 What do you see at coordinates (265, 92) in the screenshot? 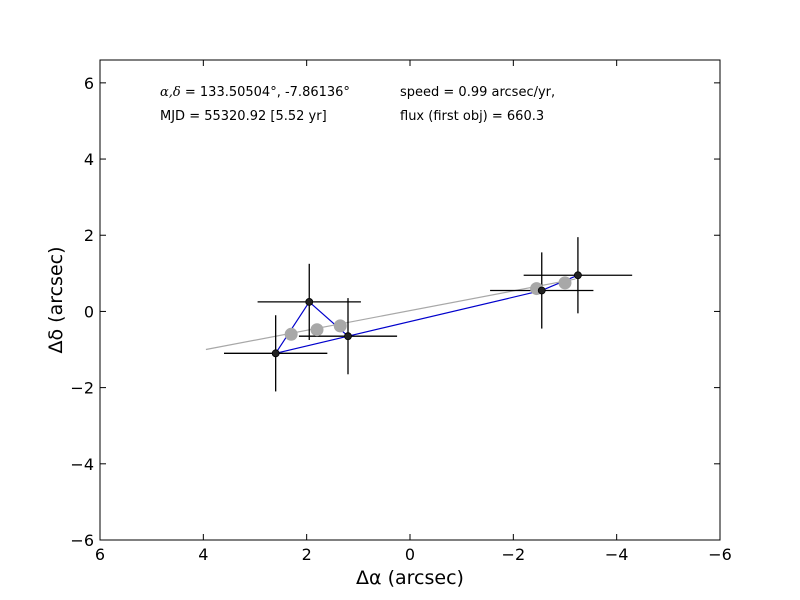
I see `coords-value: = 133.50504°, -7.86136°` at bounding box center [265, 92].